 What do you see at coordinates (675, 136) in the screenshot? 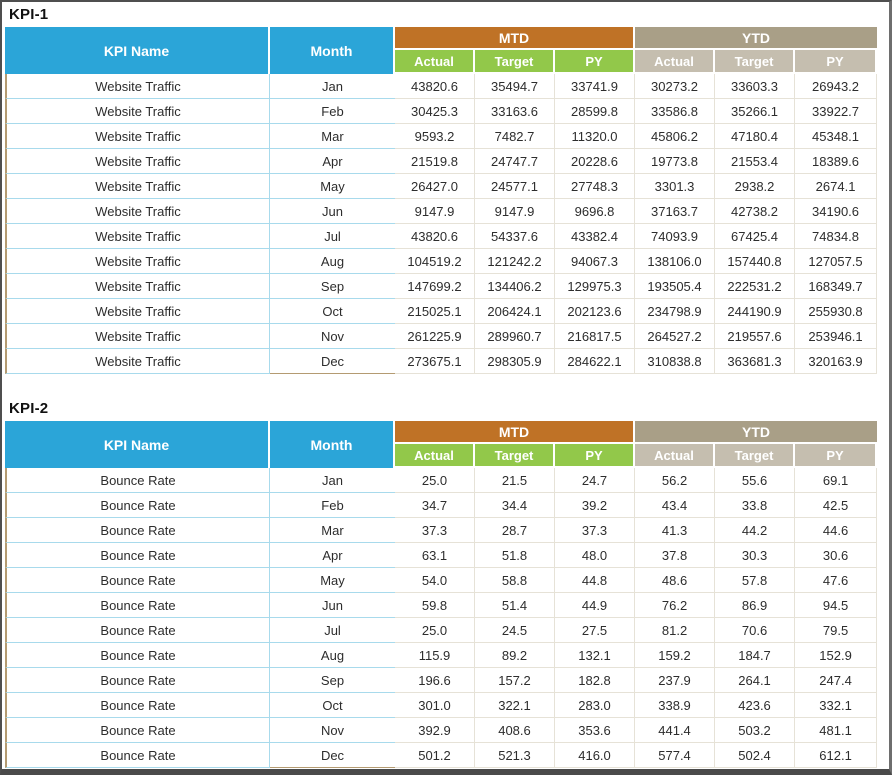
I see `value-cell: 45806.2` at bounding box center [675, 136].